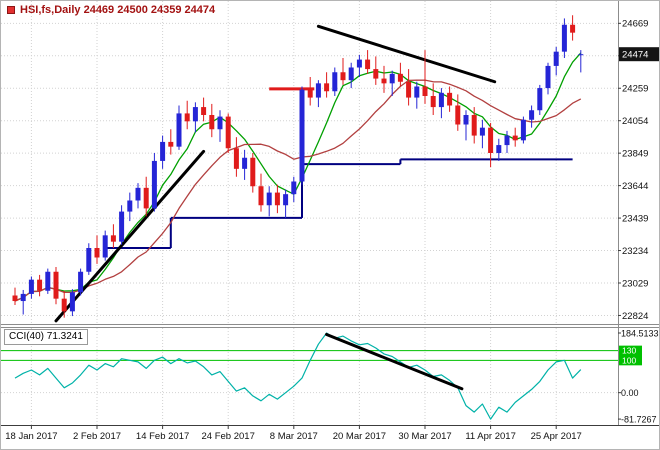 This screenshot has height=450, width=660. What do you see at coordinates (31, 436) in the screenshot?
I see `svg-text: 18 Jan 2017` at bounding box center [31, 436].